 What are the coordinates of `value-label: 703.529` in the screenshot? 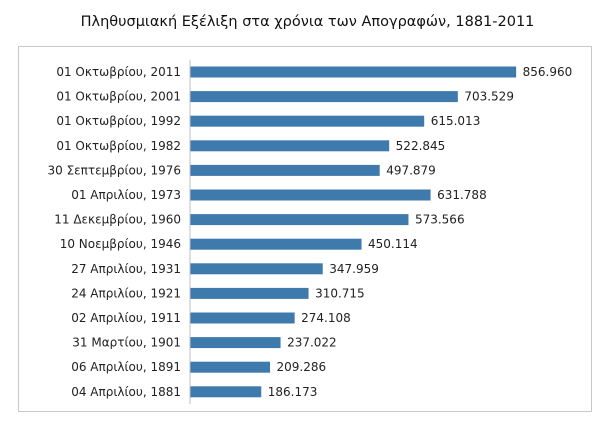 It's located at (489, 97).